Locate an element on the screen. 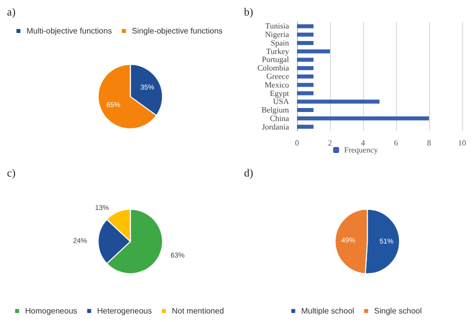  legend-label: Heterogeneous is located at coordinates (124, 311).